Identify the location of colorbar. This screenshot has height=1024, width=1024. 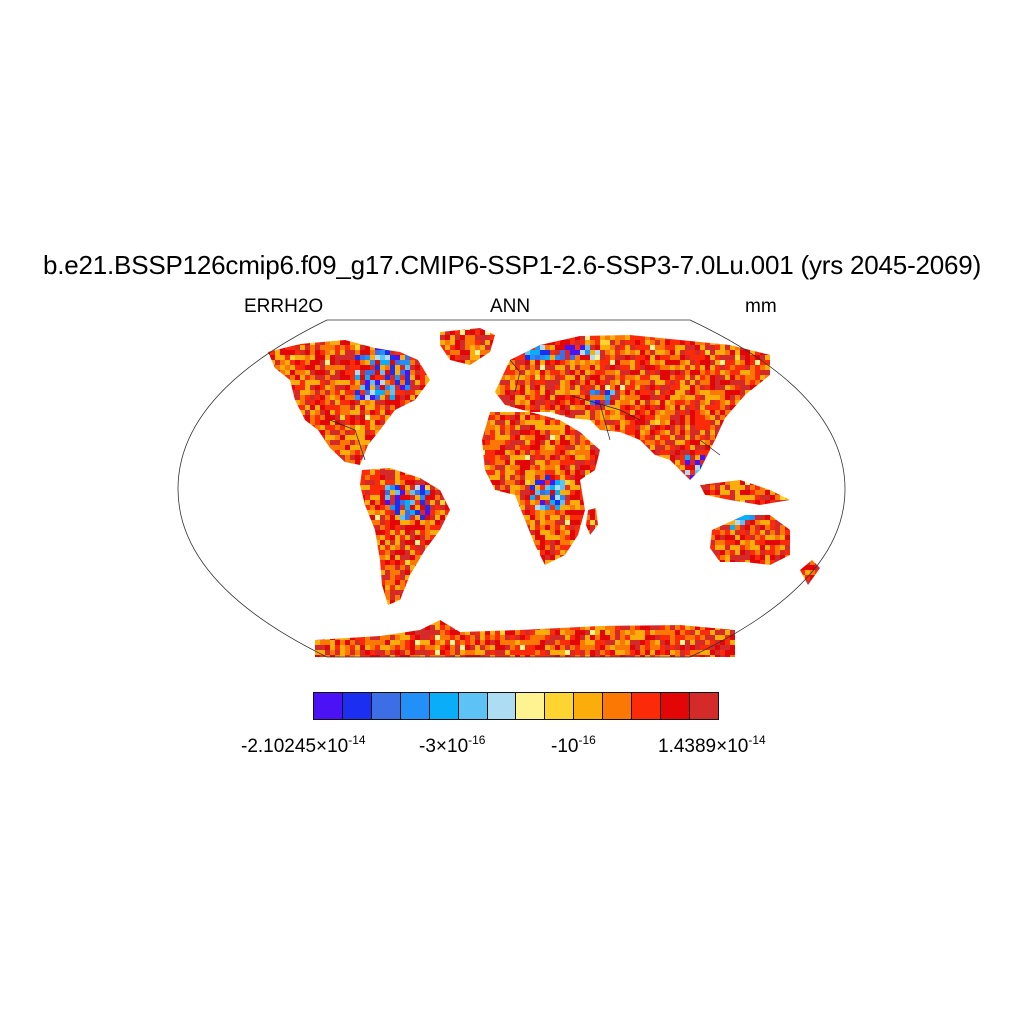
(516, 706).